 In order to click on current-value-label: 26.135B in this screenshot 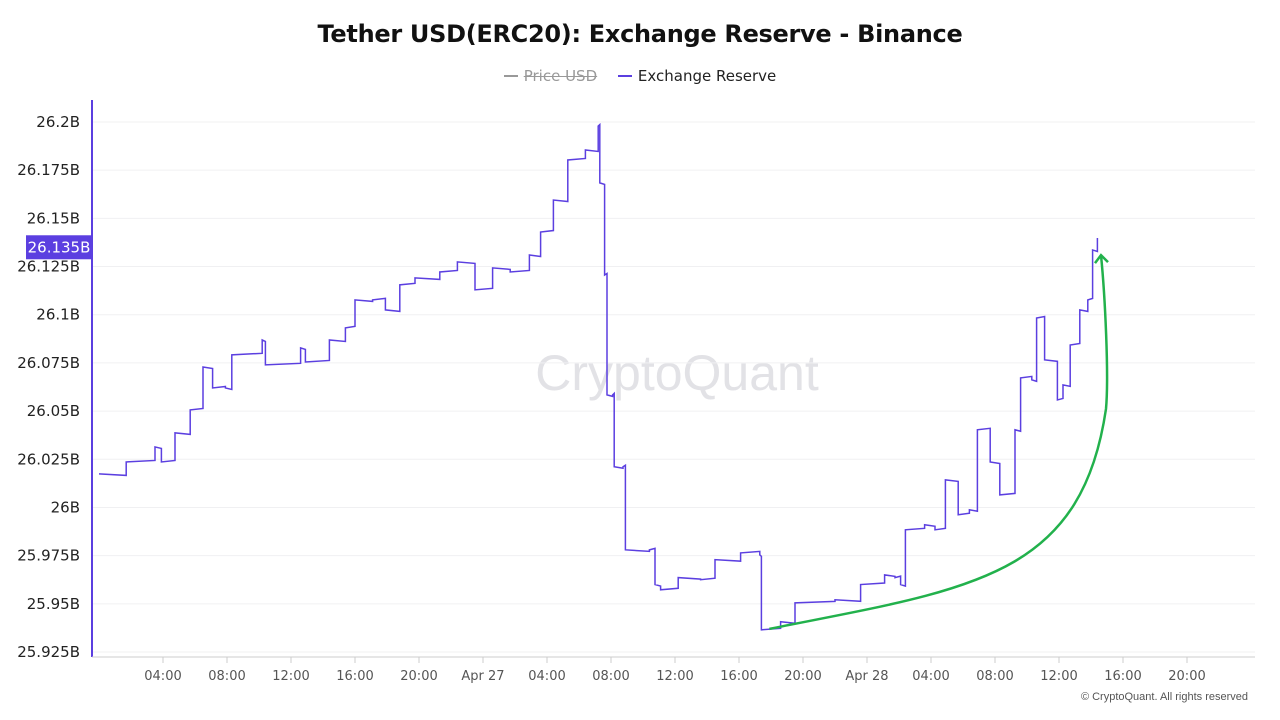, I will do `click(59, 247)`.